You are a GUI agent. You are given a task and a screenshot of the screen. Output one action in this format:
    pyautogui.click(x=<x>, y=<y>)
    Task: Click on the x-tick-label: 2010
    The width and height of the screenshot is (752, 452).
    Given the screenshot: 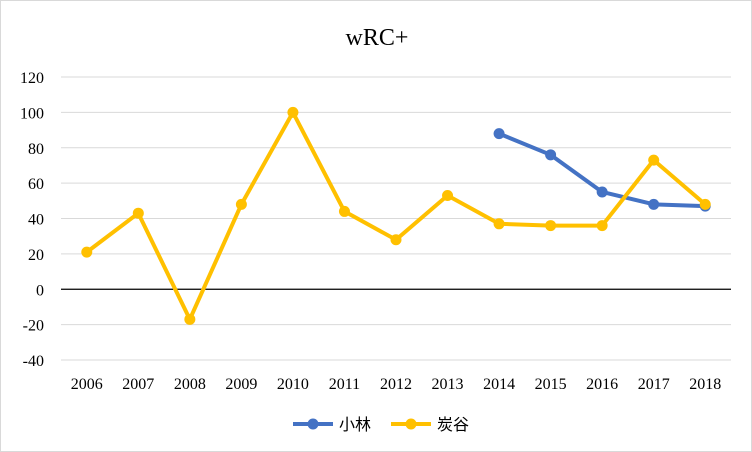 What is the action you would take?
    pyautogui.click(x=293, y=384)
    